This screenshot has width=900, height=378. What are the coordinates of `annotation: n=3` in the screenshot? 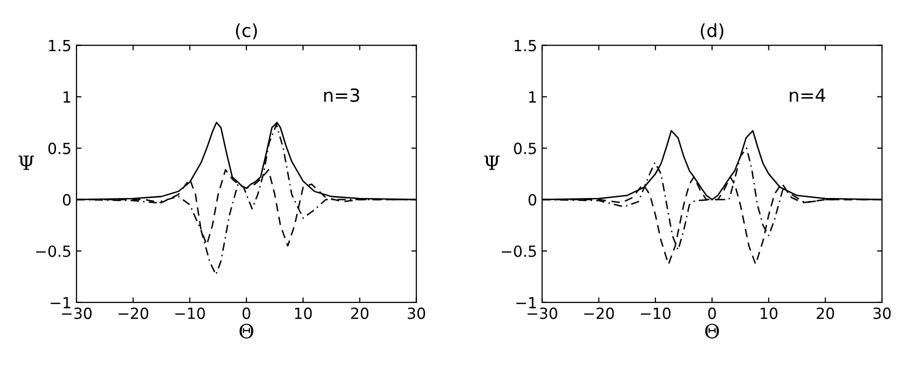 It's located at (342, 95).